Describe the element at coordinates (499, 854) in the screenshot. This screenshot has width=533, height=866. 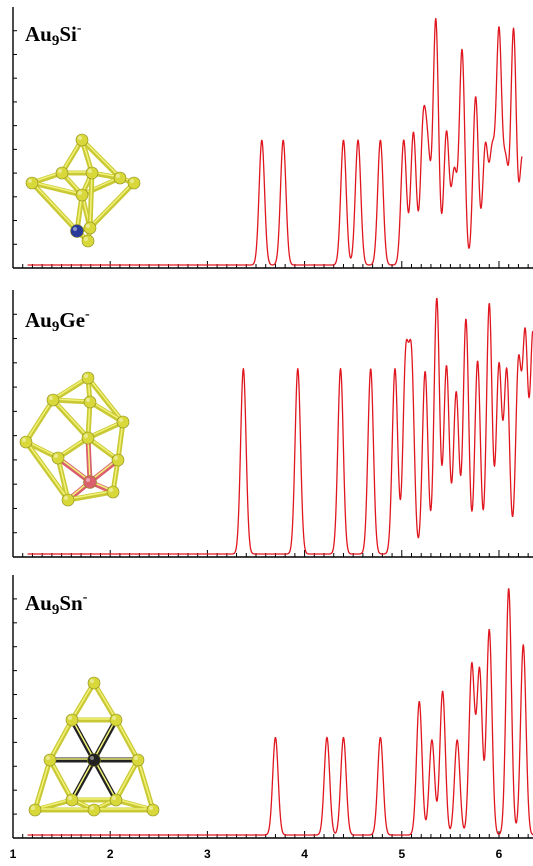
I see `x-tick-label: 6` at that location.